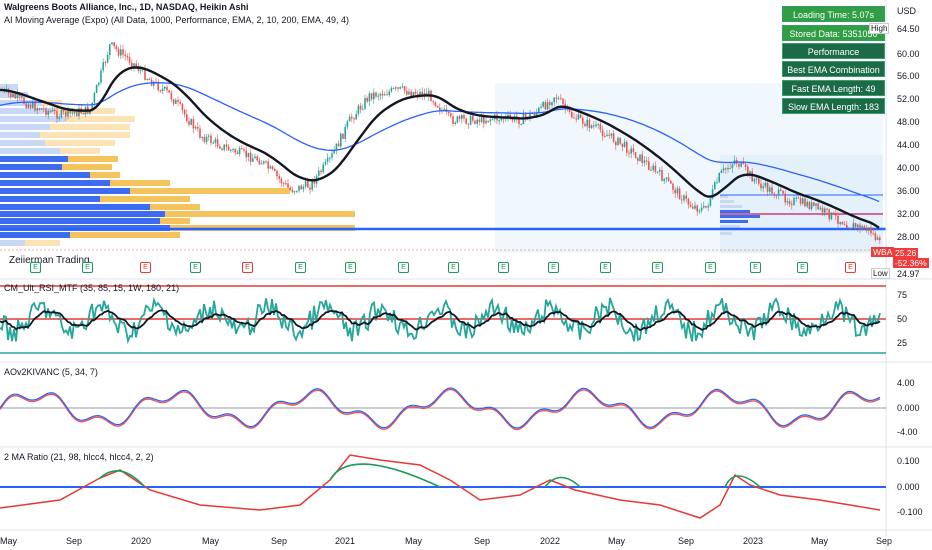 The width and height of the screenshot is (932, 550). Describe the element at coordinates (92, 288) in the screenshot. I see `rsi-pane-title: CM_Ult_RSI_MTF (35, 85, 15, 1W, 180, 21)` at that location.